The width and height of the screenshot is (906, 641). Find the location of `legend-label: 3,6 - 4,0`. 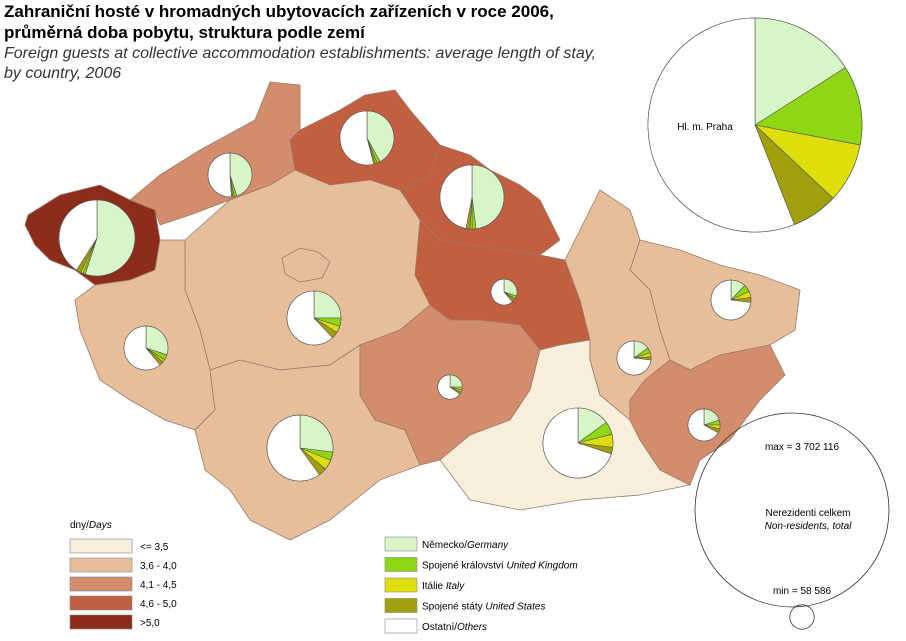

legend-label: 3,6 - 4,0 is located at coordinates (158, 566).